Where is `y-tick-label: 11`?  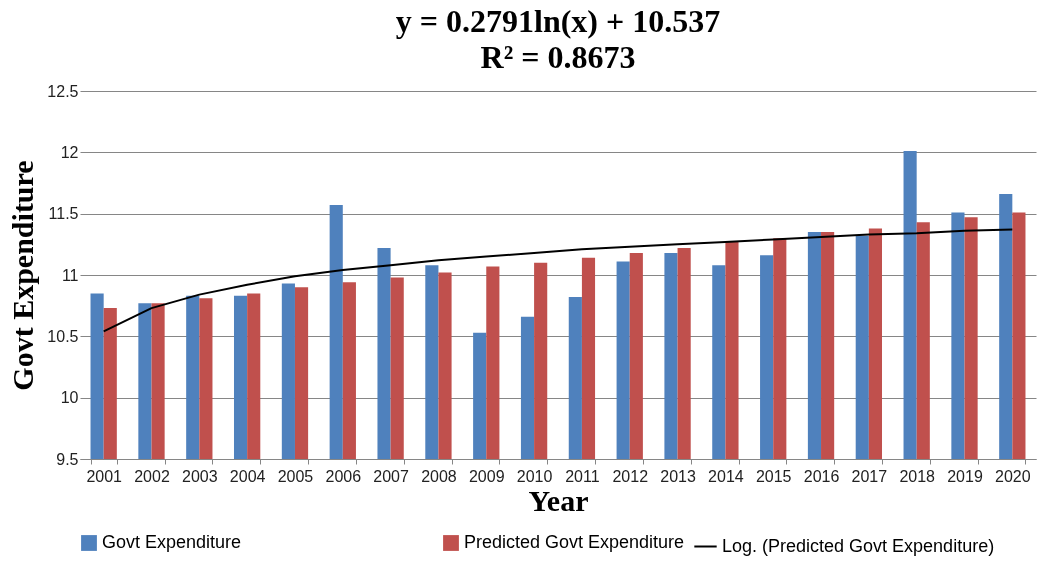 y-tick-label: 11 is located at coordinates (70, 275).